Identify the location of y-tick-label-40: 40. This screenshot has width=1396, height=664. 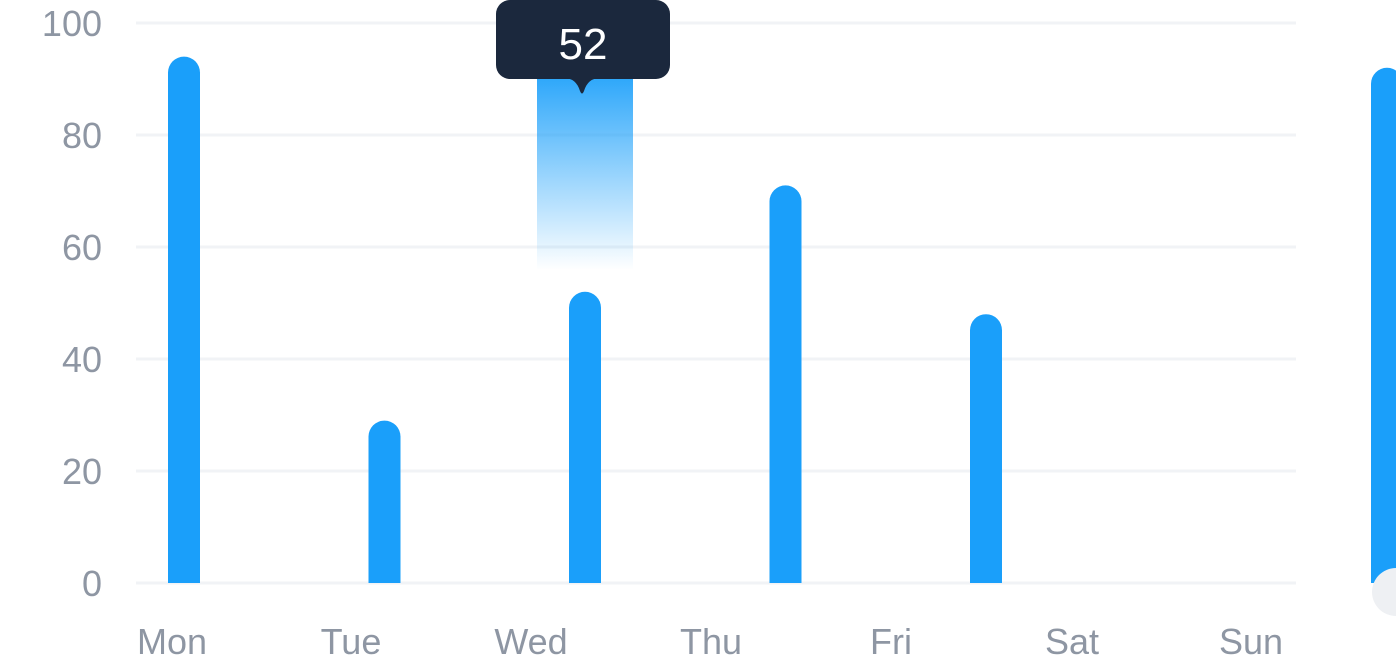
(82, 359).